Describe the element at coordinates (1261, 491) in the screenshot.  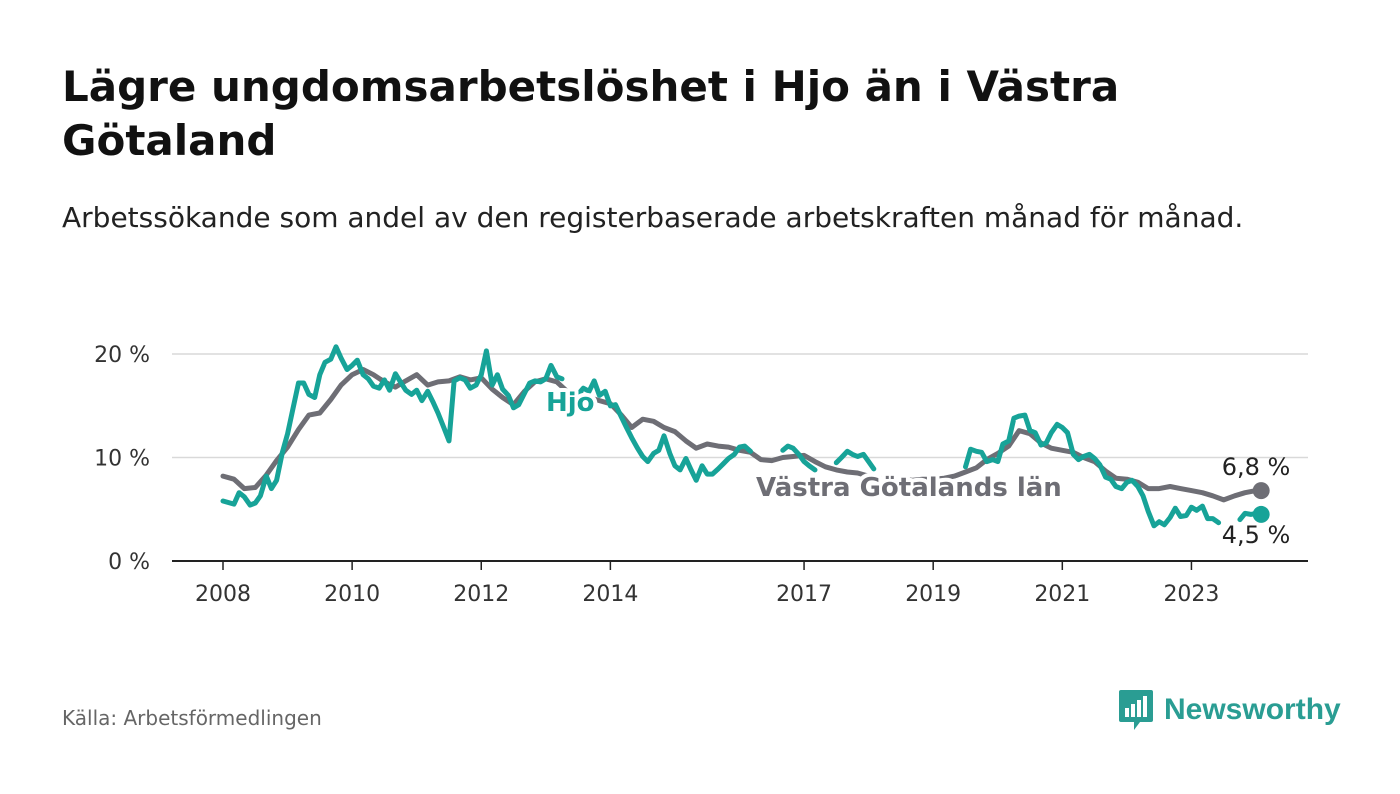
I see `end-marker-vastra-gotalands-lan` at that location.